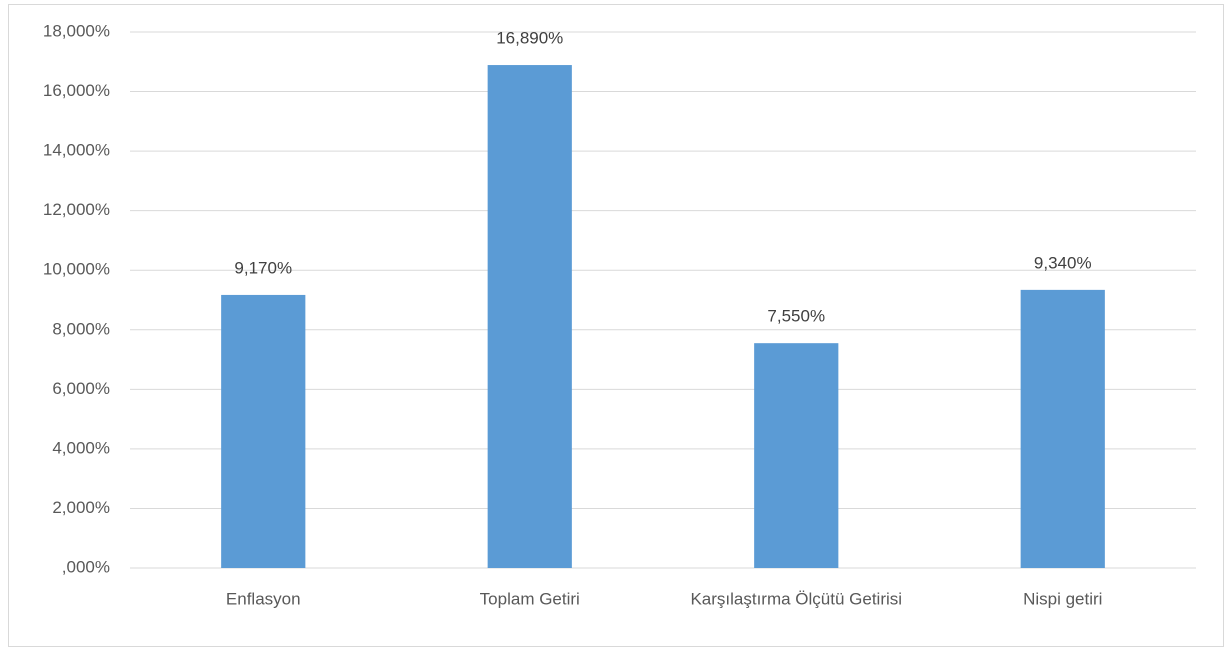 This screenshot has height=655, width=1232. Describe the element at coordinates (76, 150) in the screenshot. I see `y-tick-label: 14,000%` at that location.